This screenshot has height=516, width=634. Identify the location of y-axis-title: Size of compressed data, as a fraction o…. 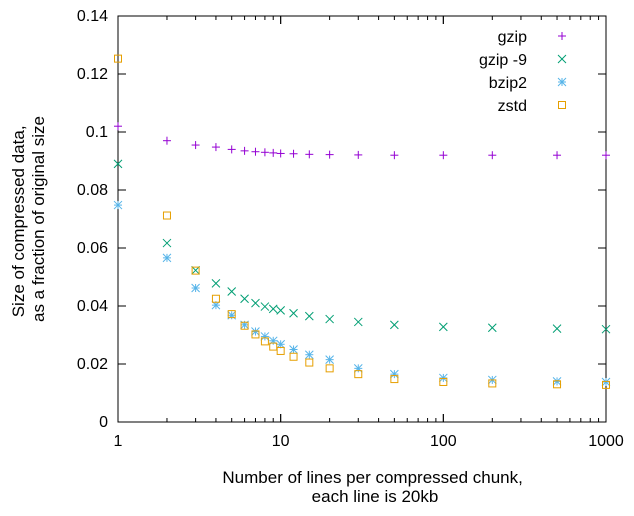
(28, 219).